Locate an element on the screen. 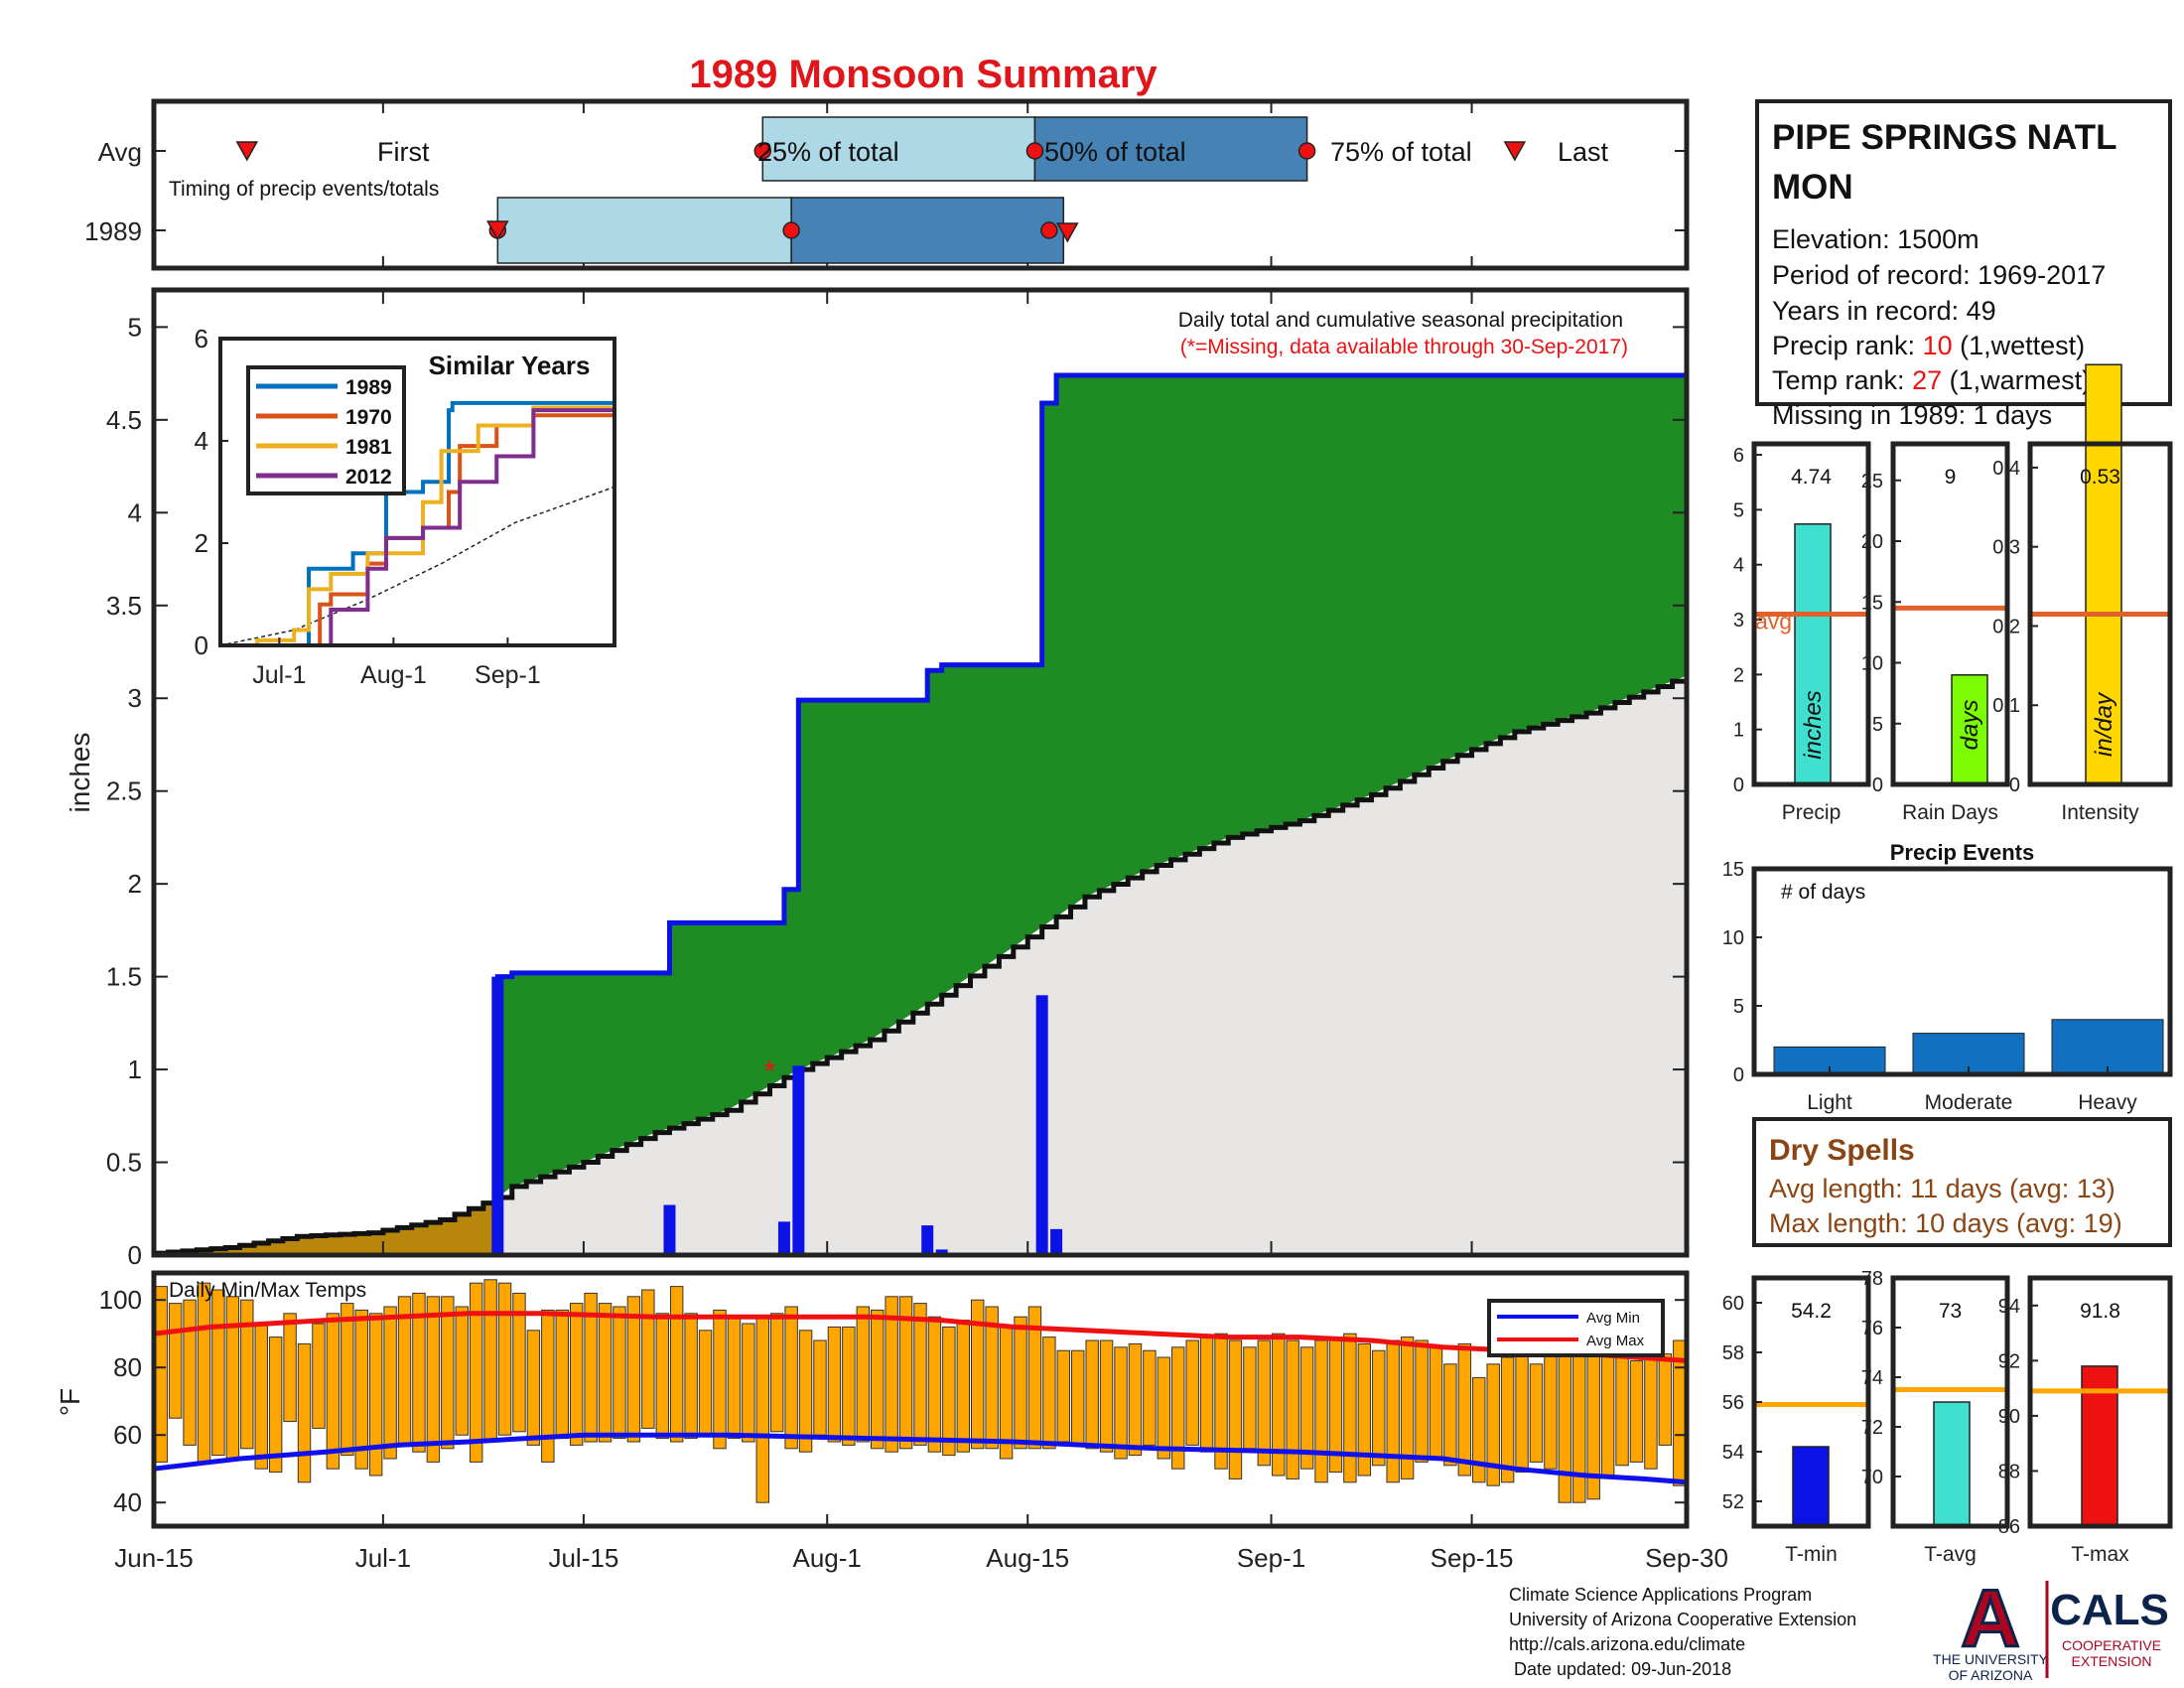  main-ytick-label-8: 4 is located at coordinates (135, 512).